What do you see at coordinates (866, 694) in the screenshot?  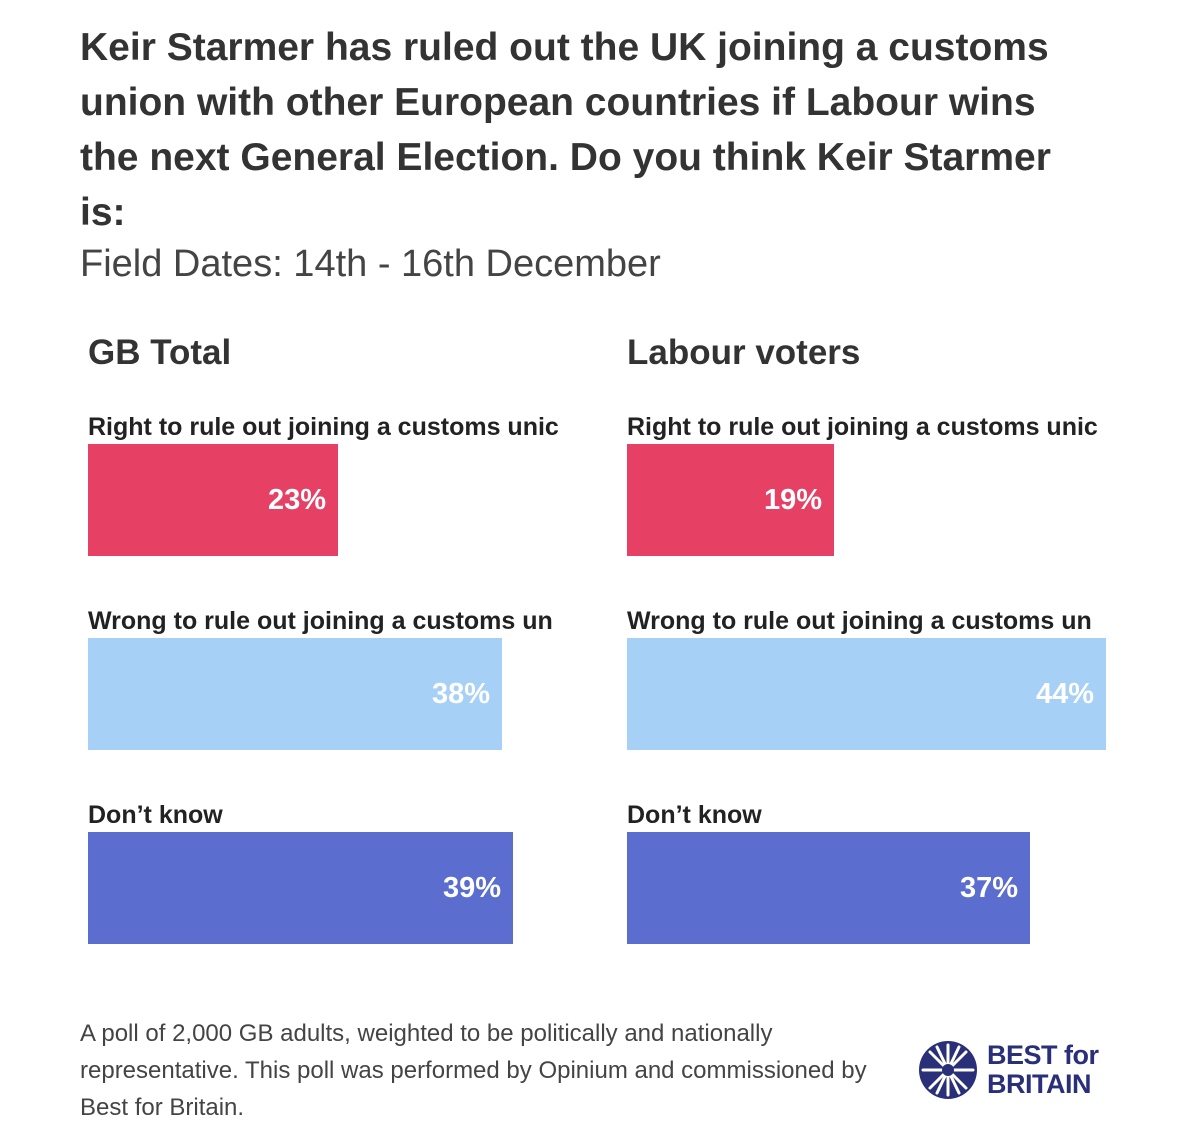 I see `bar-wrong: 44%` at bounding box center [866, 694].